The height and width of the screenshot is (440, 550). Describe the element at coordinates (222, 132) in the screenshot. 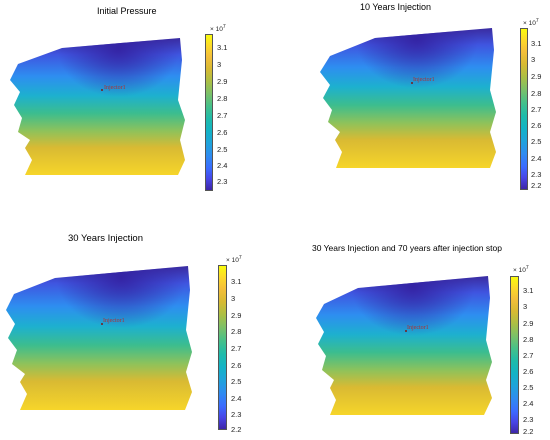

I see `panel-1-tick: 2.6` at that location.